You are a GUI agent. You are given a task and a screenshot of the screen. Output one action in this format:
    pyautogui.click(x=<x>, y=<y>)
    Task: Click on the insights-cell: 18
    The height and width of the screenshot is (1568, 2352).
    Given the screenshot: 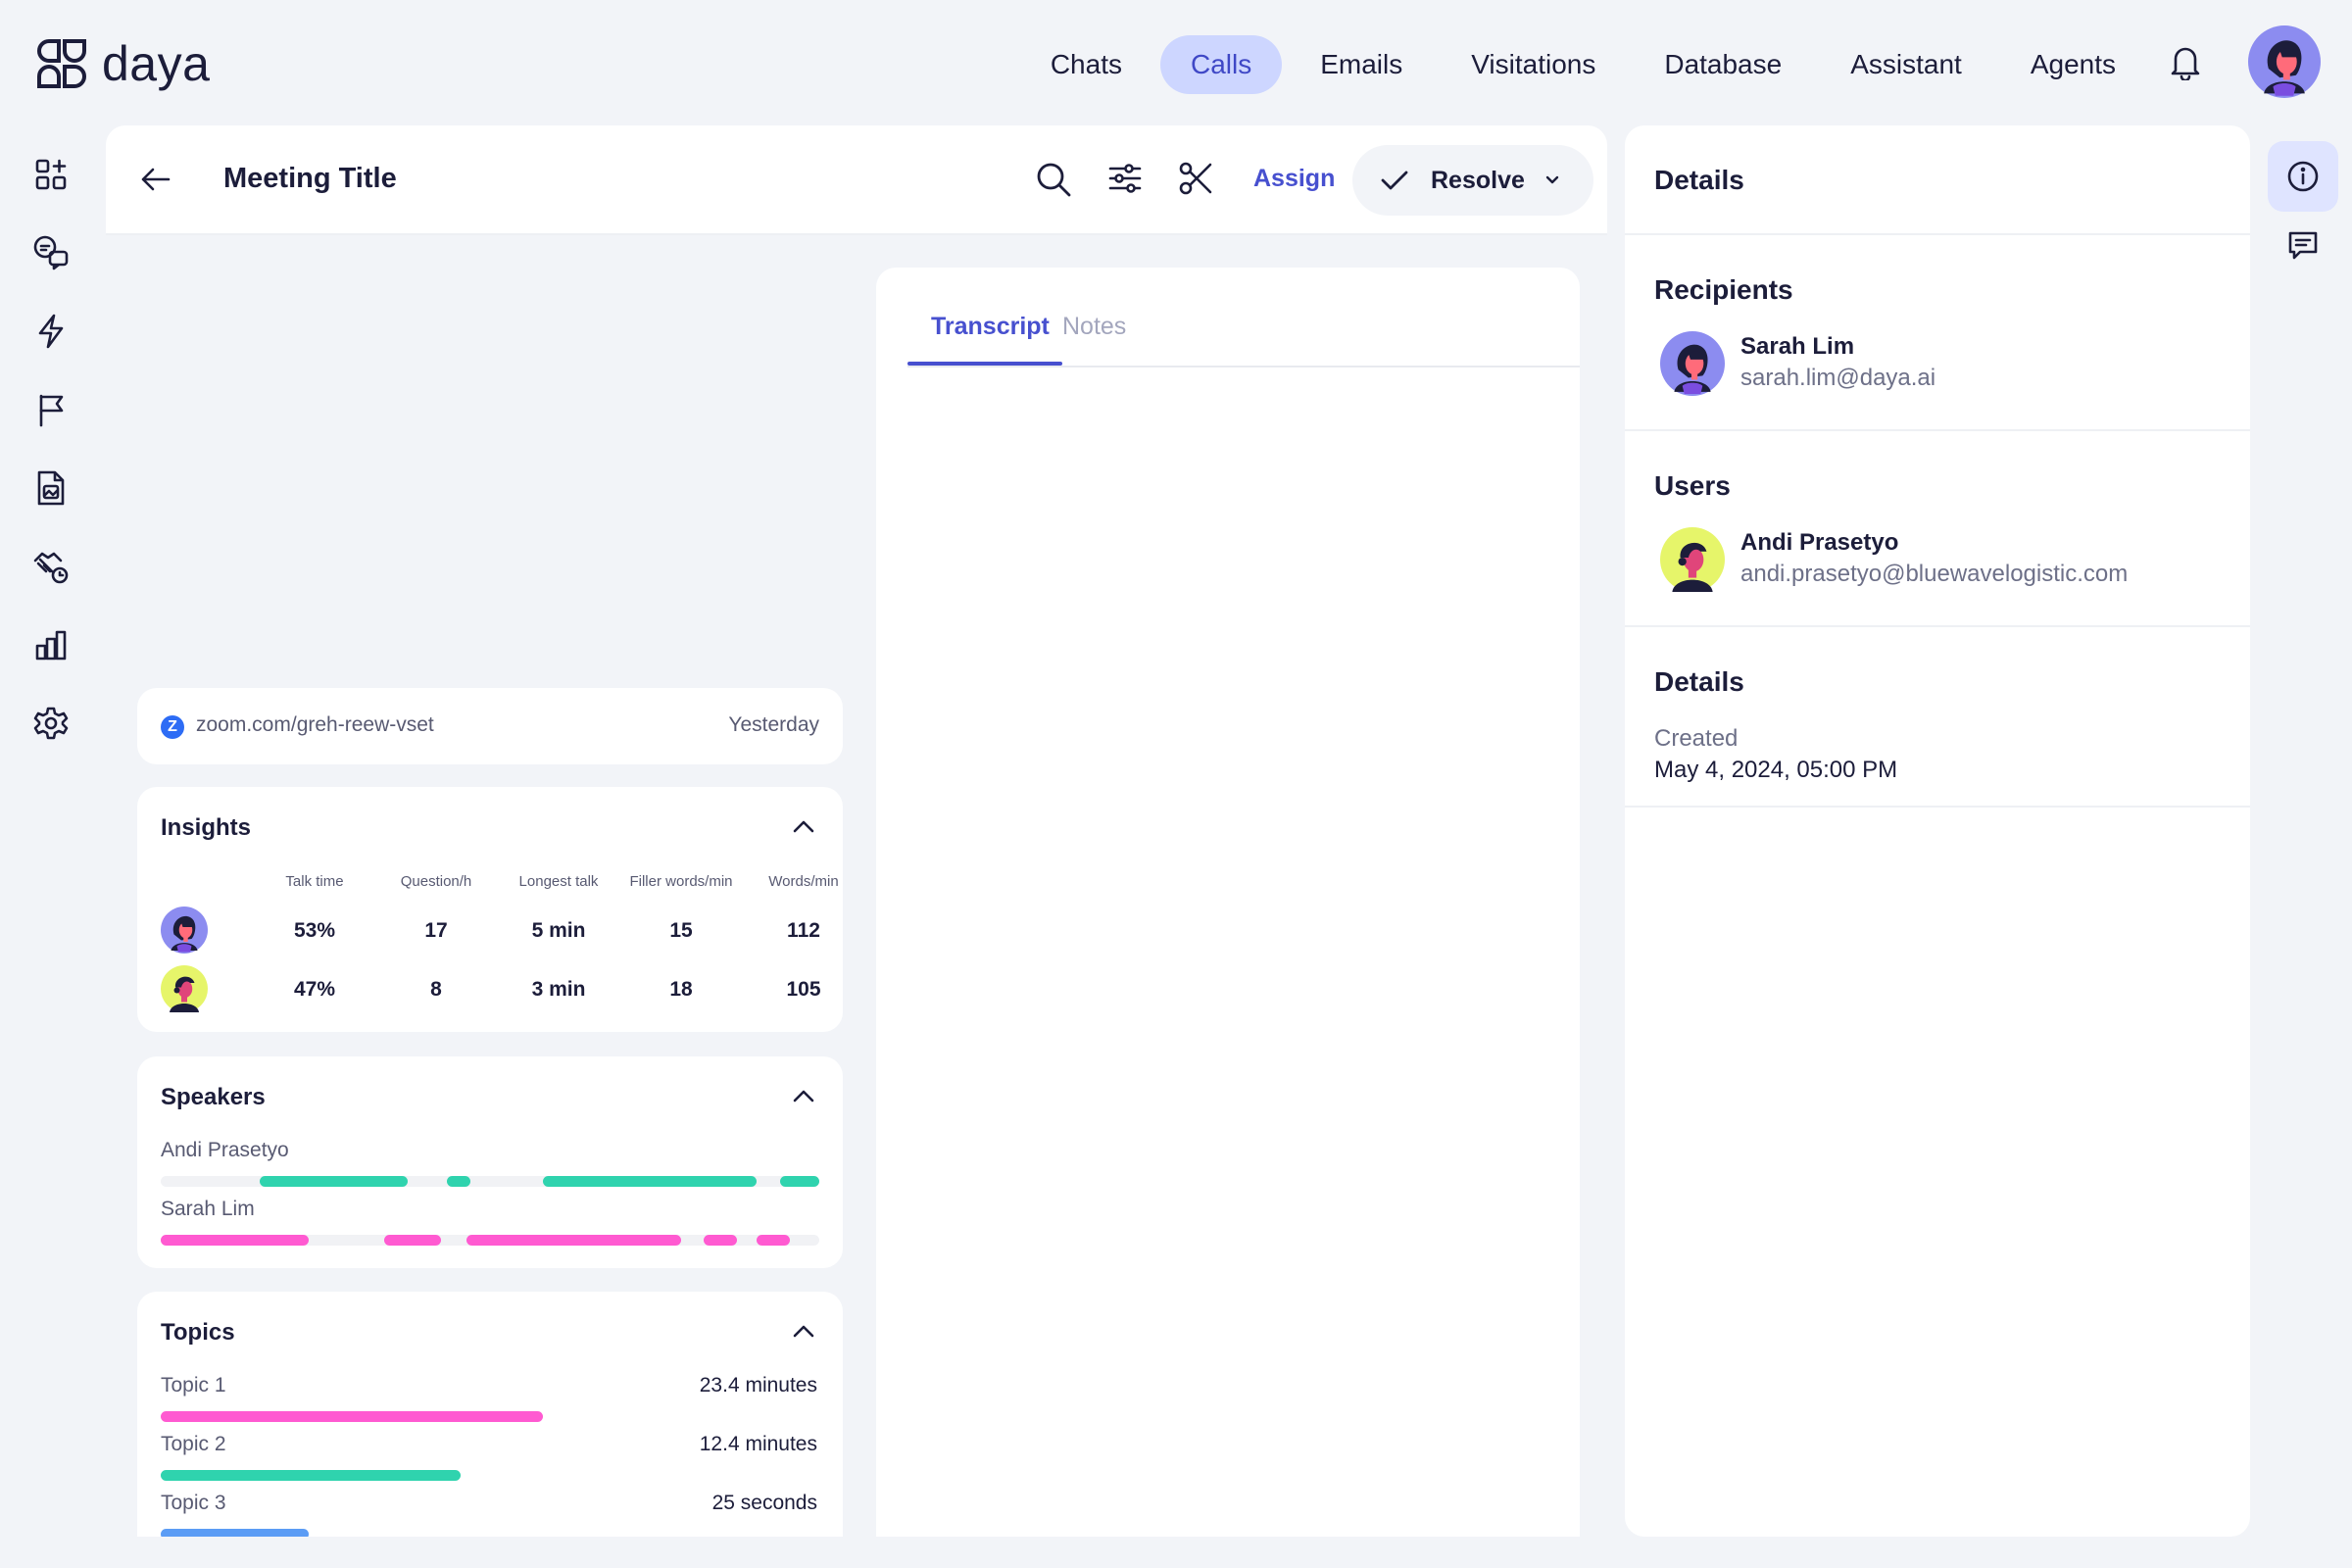 What is the action you would take?
    pyautogui.click(x=681, y=989)
    